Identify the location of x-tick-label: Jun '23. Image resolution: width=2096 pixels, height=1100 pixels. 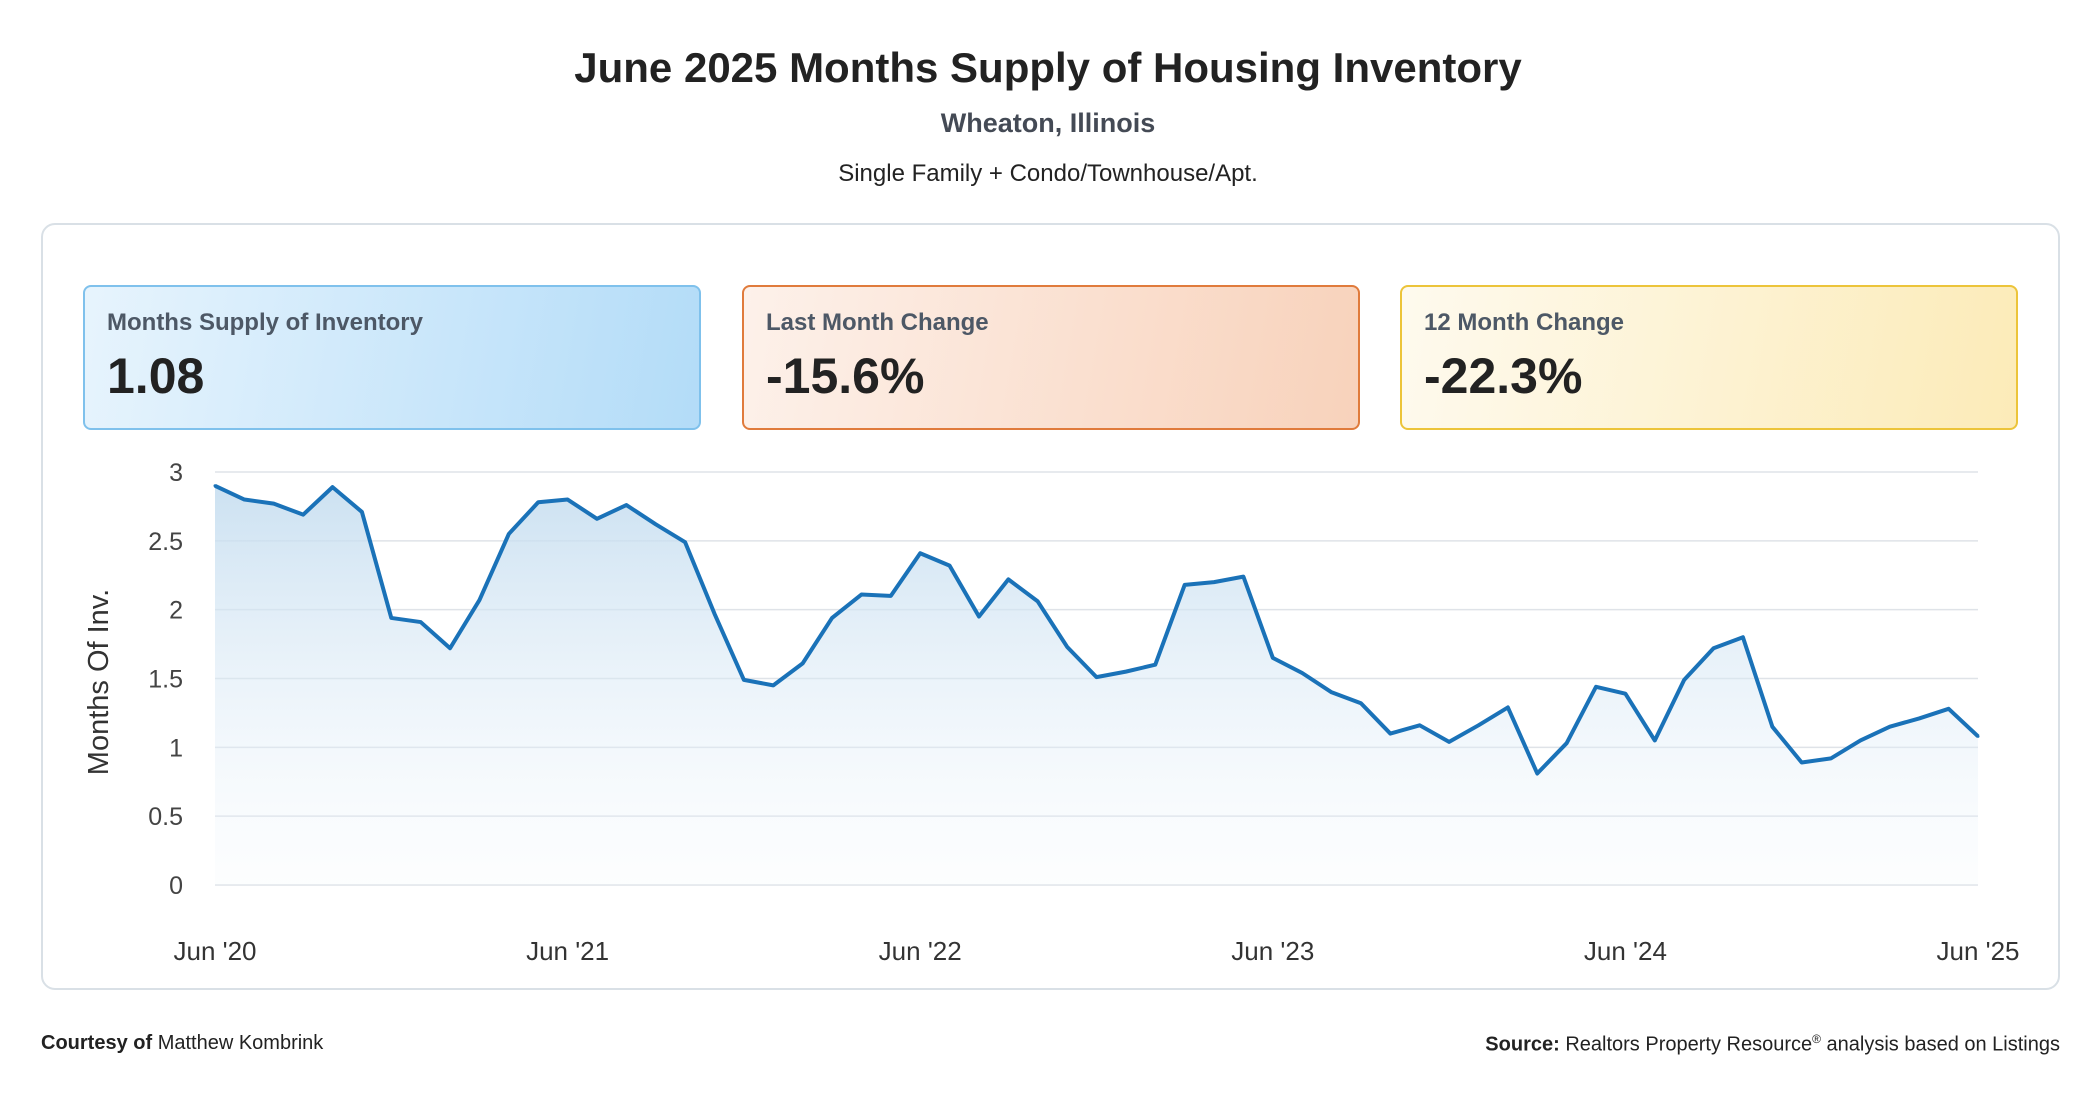
(1272, 951).